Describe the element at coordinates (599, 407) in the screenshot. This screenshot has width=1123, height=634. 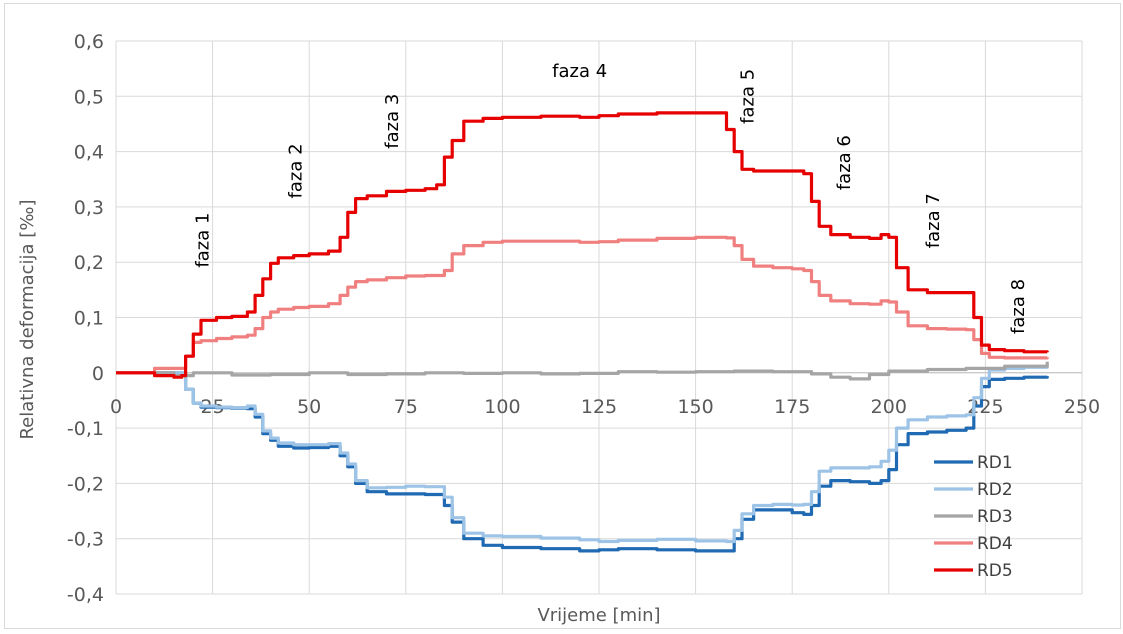
I see `x-tick-label: 125` at that location.